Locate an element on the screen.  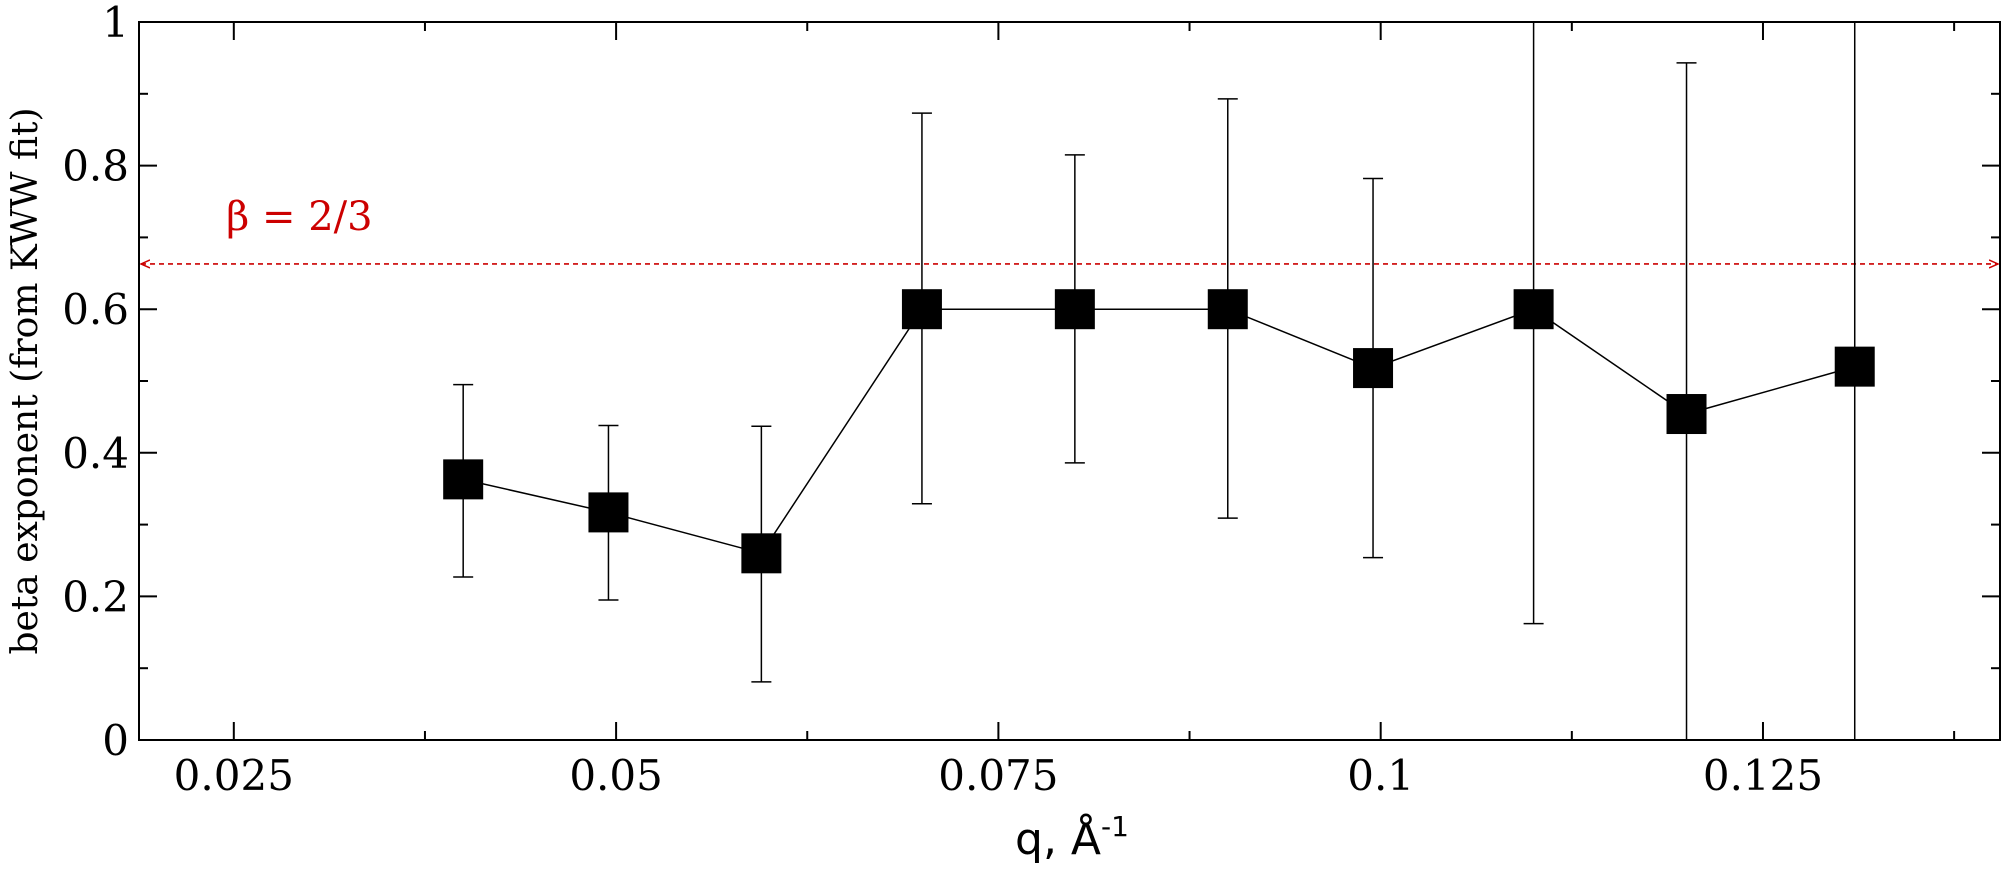
x-axis-title-main: q, Å is located at coordinates (1058, 838).